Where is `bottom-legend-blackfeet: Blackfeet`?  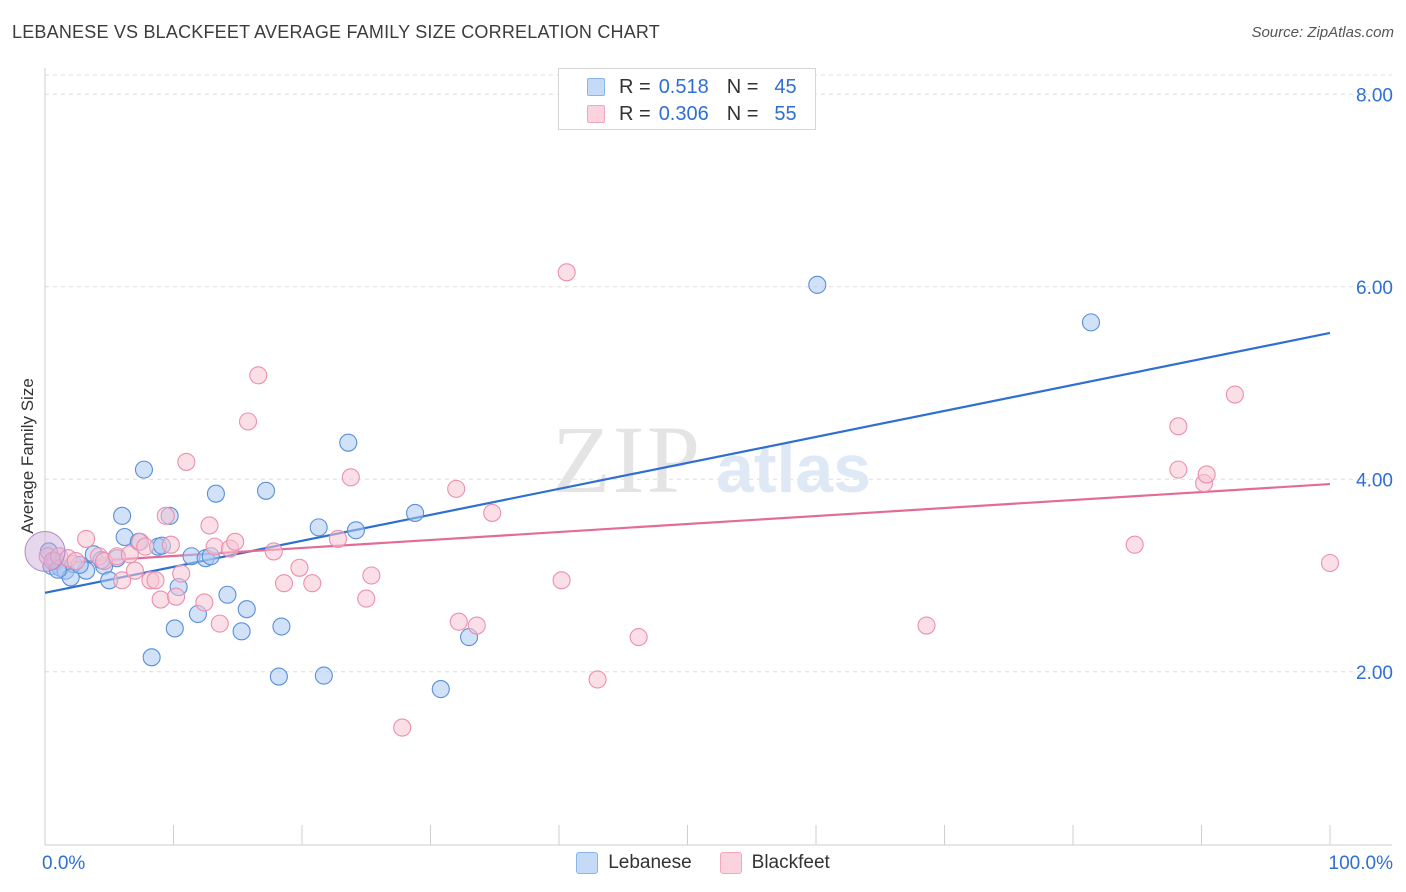 bottom-legend-blackfeet: Blackfeet is located at coordinates (774, 863).